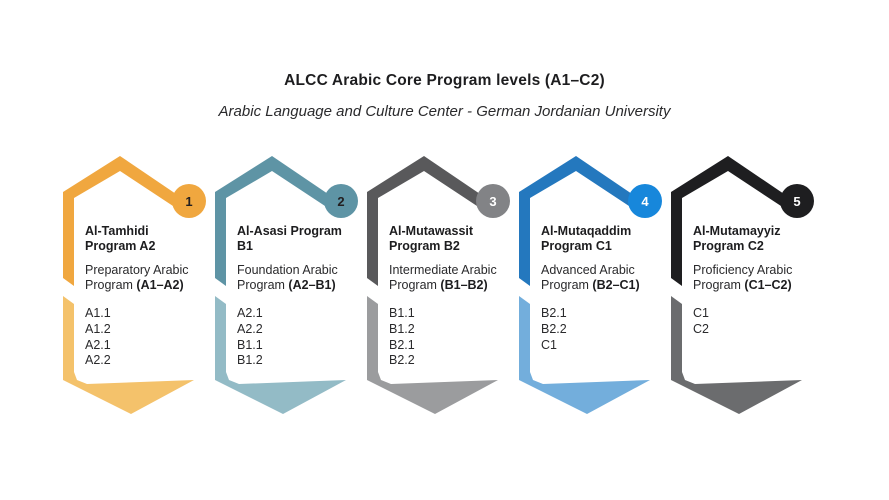 This screenshot has width=889, height=500. Describe the element at coordinates (701, 328) in the screenshot. I see `level-item: C2` at that location.